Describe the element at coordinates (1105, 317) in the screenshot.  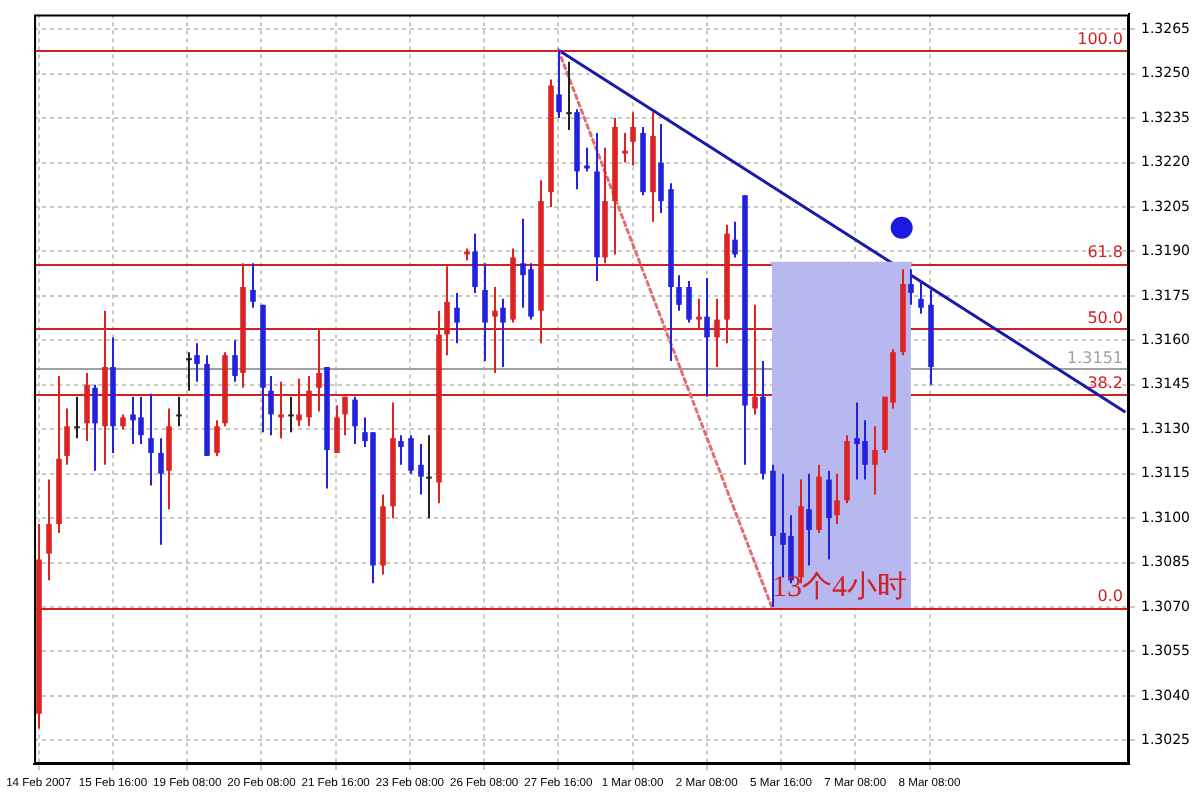
I see `annotation: 50.0` at that location.